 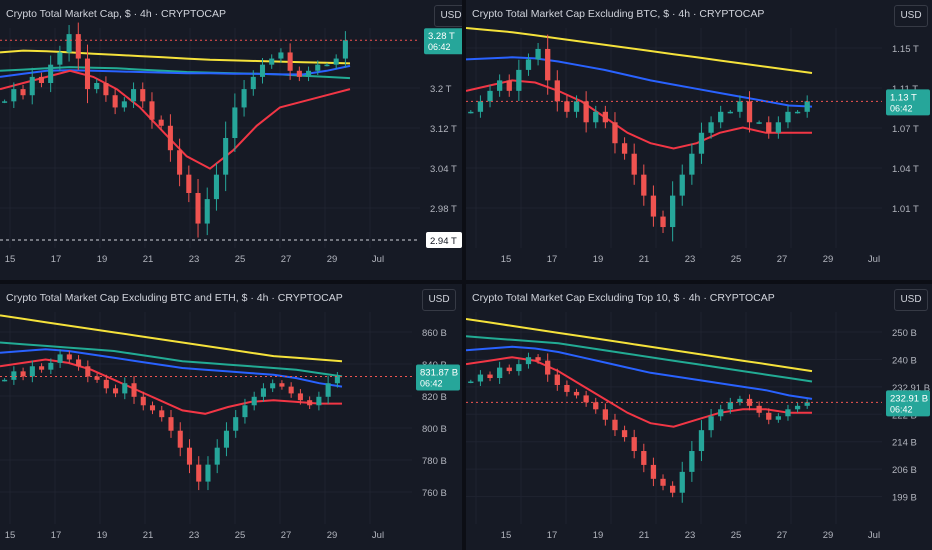 I want to click on countdown-label: 06:42, so click(x=901, y=409).